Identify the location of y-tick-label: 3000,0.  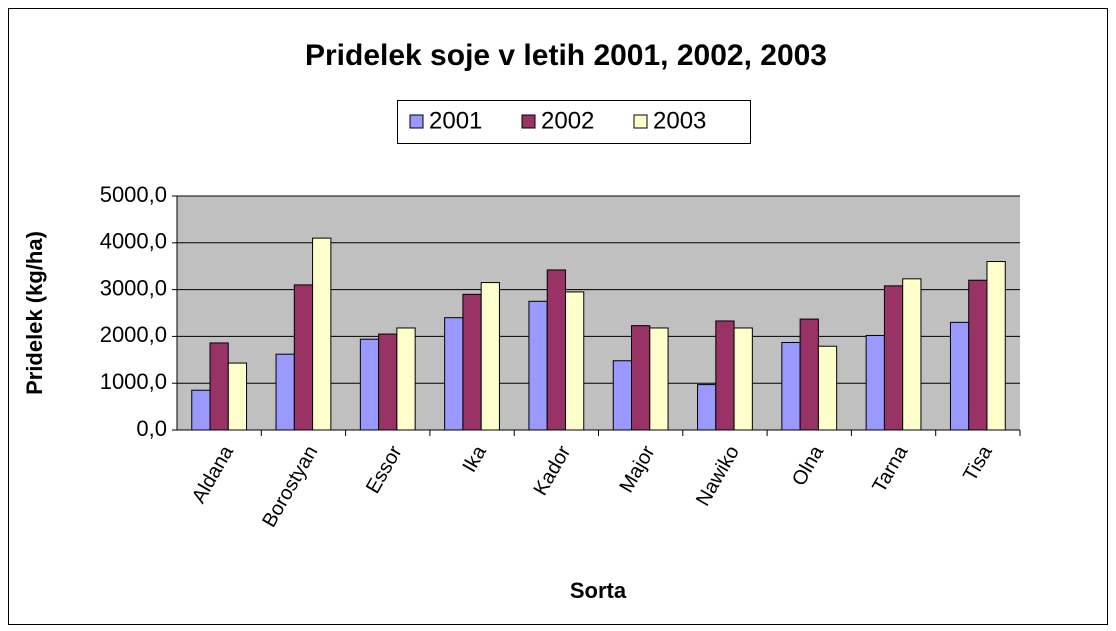
(133, 287).